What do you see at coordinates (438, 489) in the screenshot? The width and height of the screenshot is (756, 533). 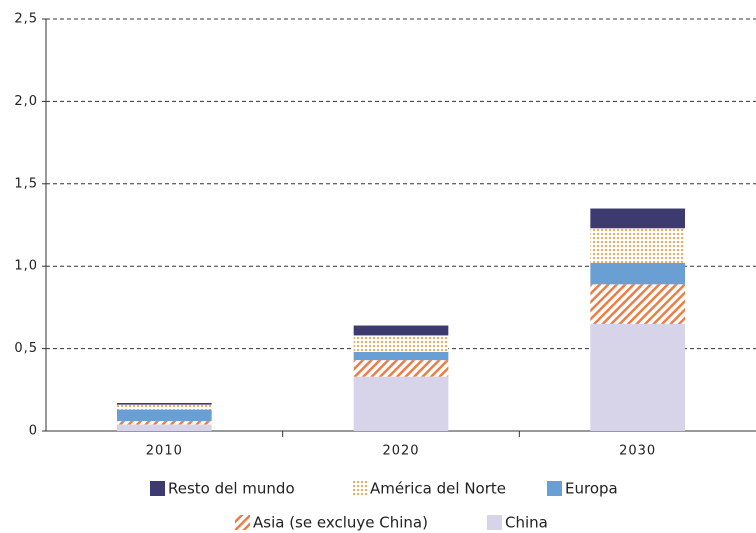 I see `legend-label: América del Norte` at bounding box center [438, 489].